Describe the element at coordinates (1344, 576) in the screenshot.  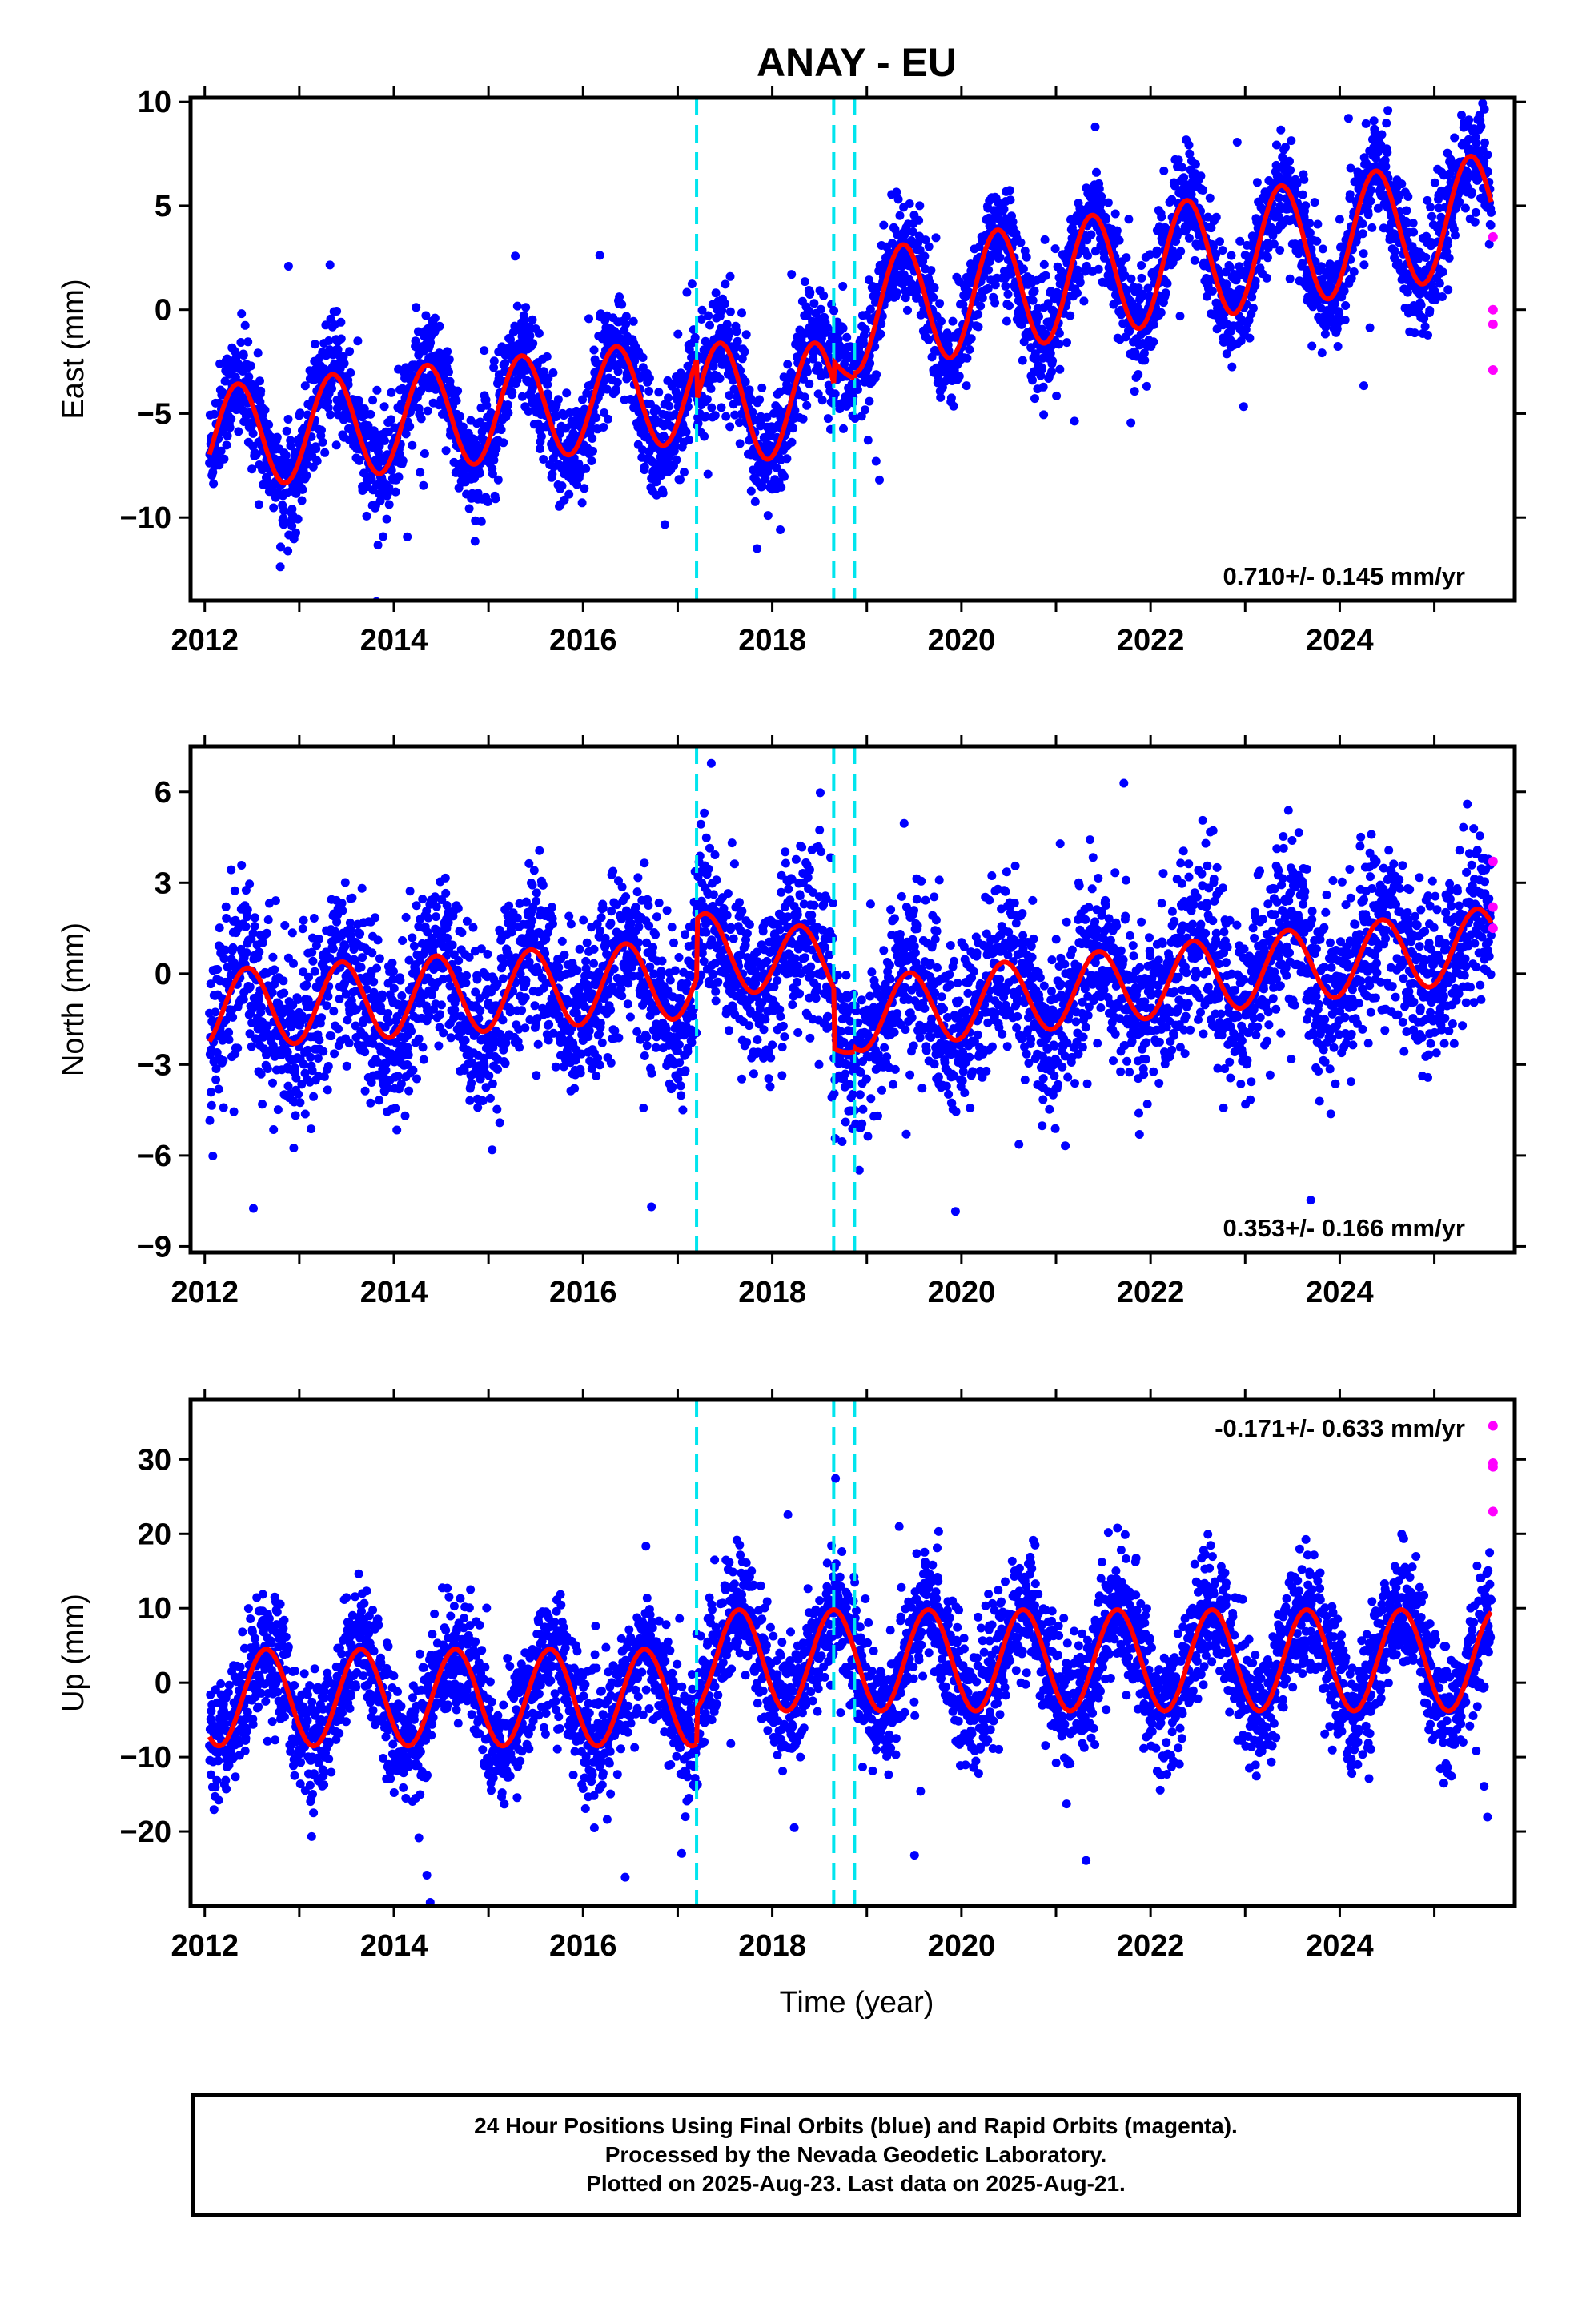
I see `velocity-rate-label: 0.710+/- 0.145 mm/yr` at that location.